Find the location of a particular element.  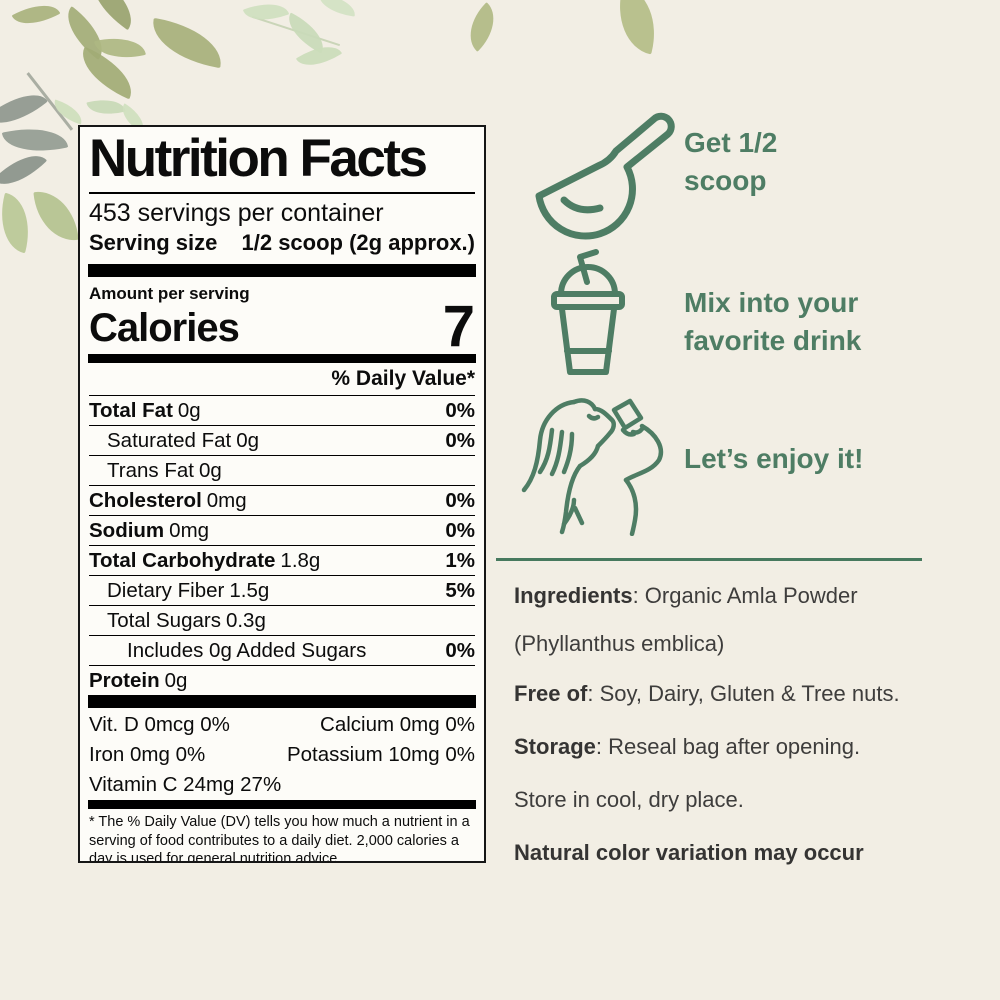

nutrient-row: Protein 0g is located at coordinates (282, 680).